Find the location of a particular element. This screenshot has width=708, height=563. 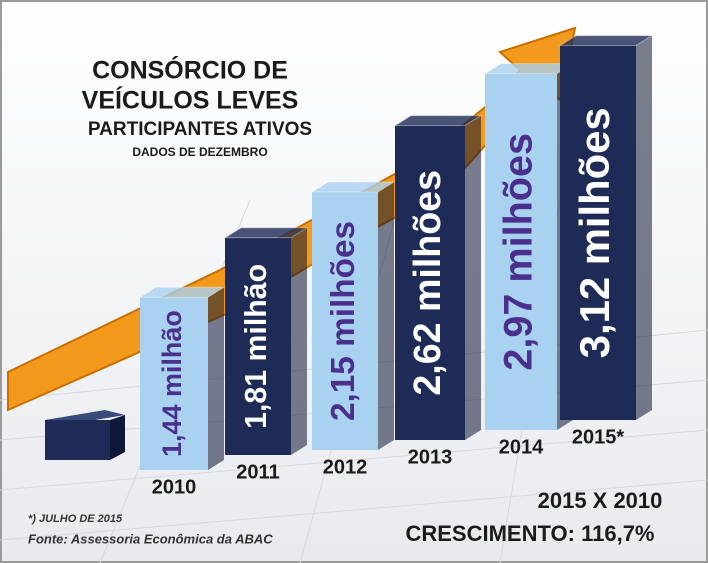

x-tick-label: 2015* is located at coordinates (598, 437).